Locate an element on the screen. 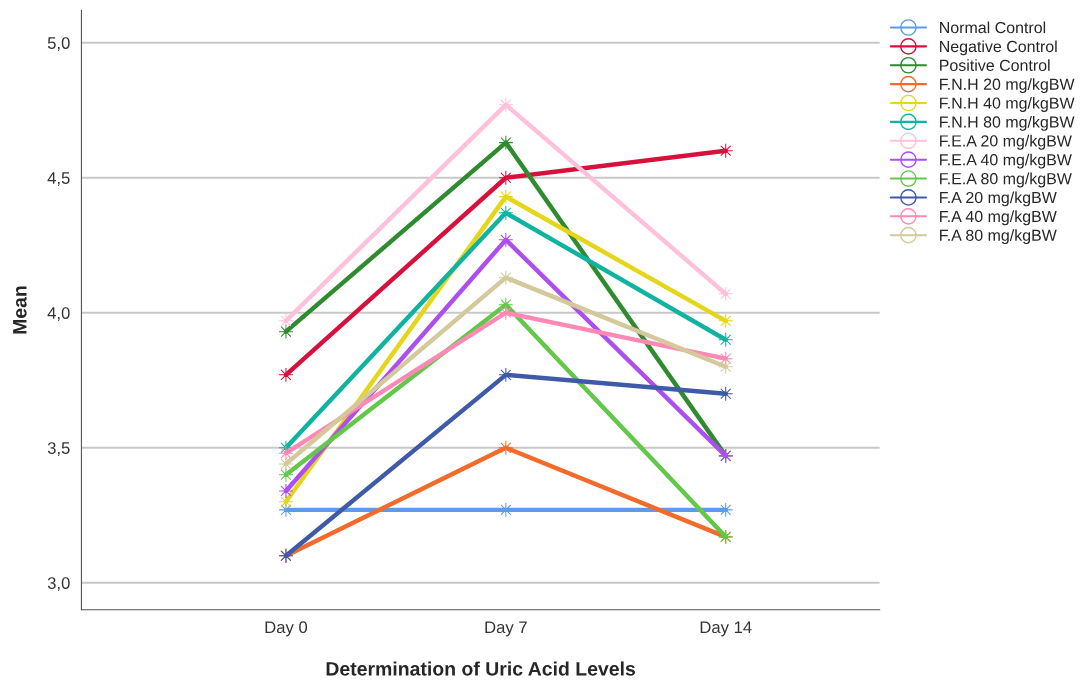  y-tick-label: 4,5 is located at coordinates (58, 179).